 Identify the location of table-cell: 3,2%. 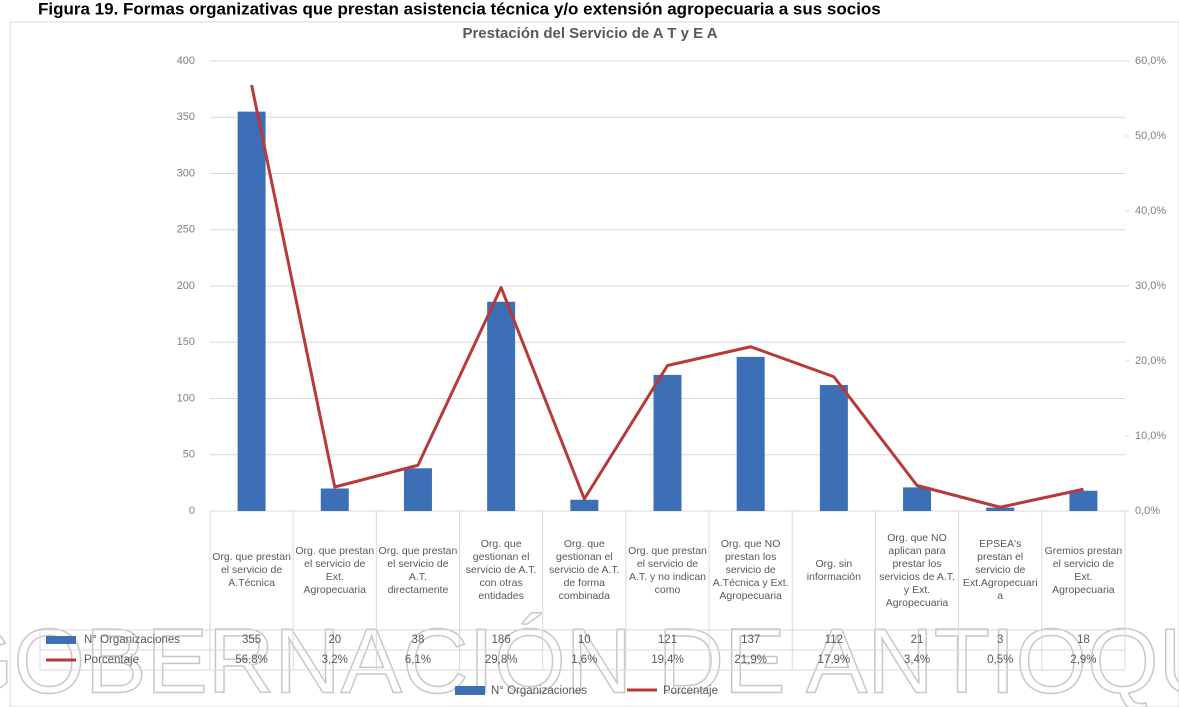
(335, 660).